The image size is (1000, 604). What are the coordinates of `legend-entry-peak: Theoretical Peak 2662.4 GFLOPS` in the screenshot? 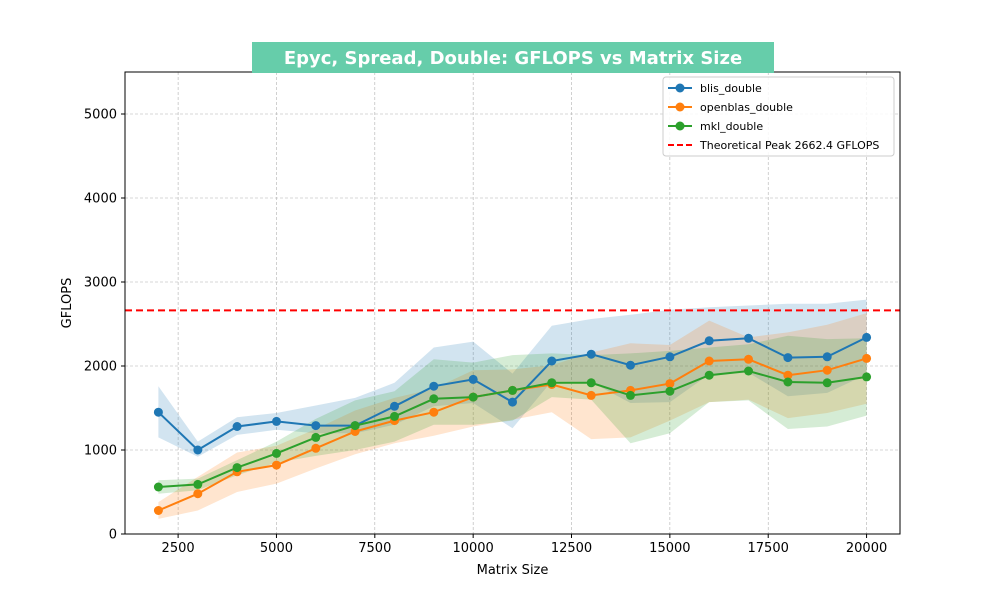 It's located at (773, 145).